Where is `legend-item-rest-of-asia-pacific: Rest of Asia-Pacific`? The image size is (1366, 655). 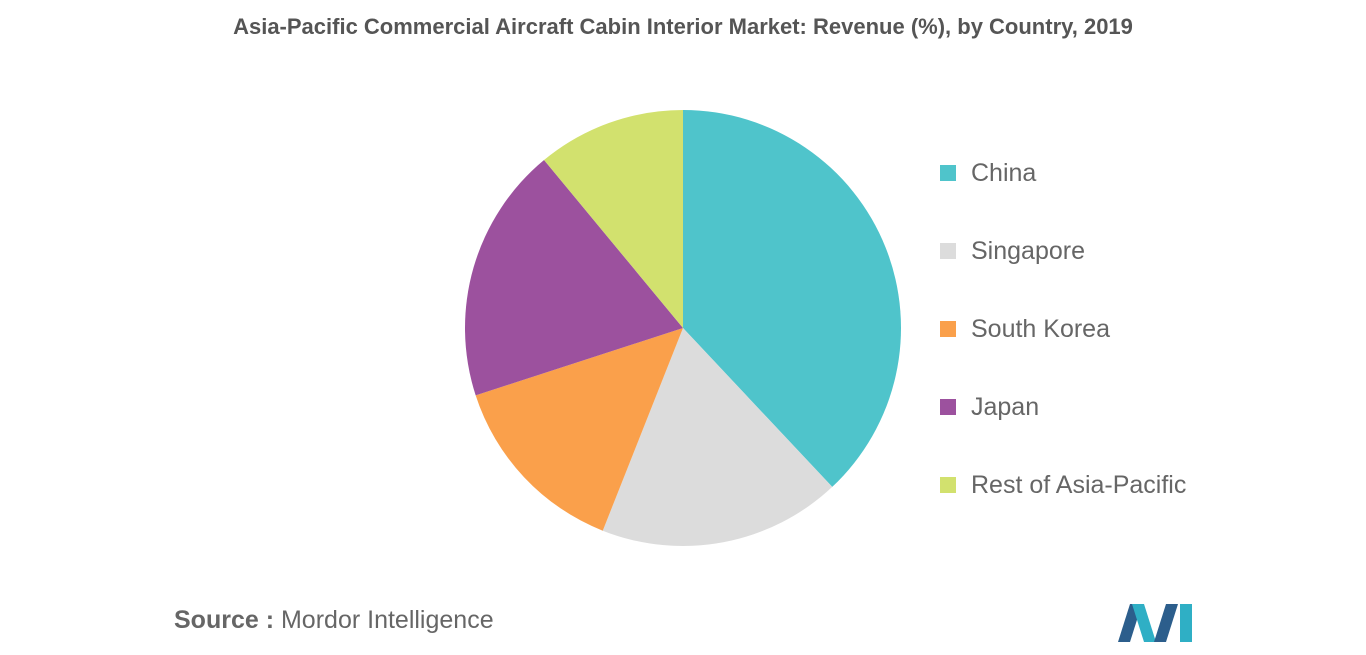
legend-item-rest-of-asia-pacific: Rest of Asia-Pacific is located at coordinates (1063, 485).